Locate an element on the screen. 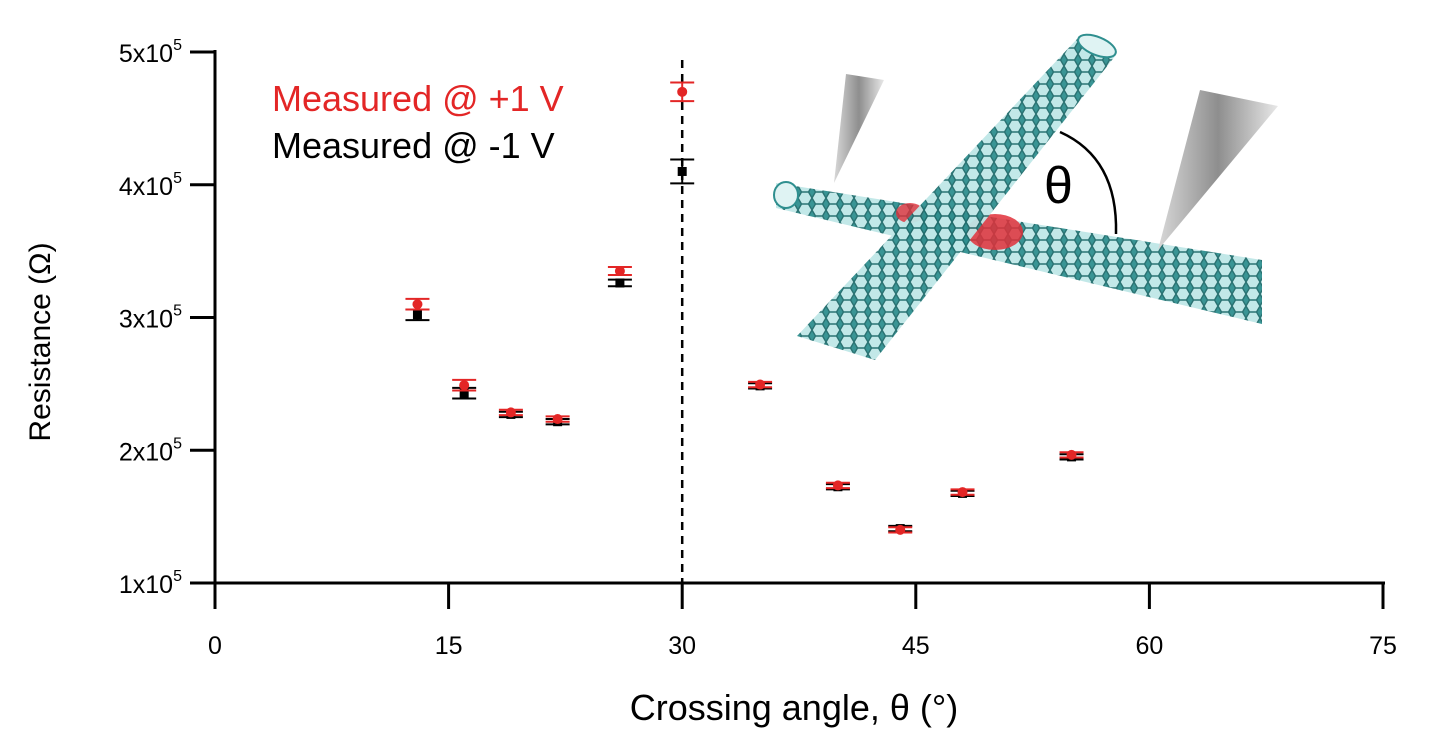 Image resolution: width=1440 pixels, height=743 pixels. y-tick-label-300000: 3x10⁵ is located at coordinates (150, 318).